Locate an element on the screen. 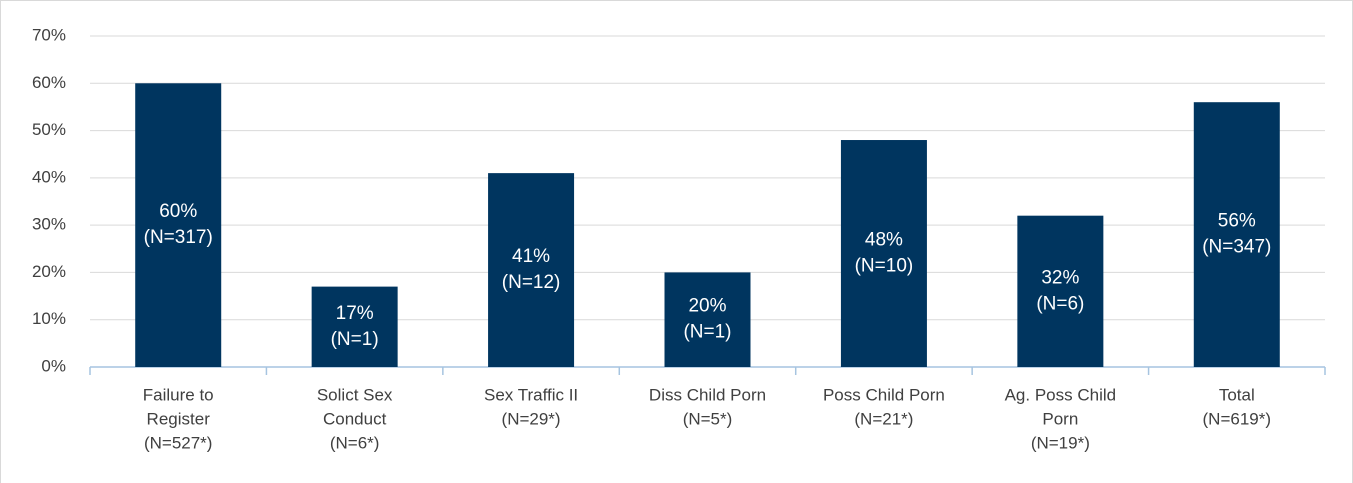 This screenshot has width=1353, height=483. x-tick-label: Total is located at coordinates (1237, 394).